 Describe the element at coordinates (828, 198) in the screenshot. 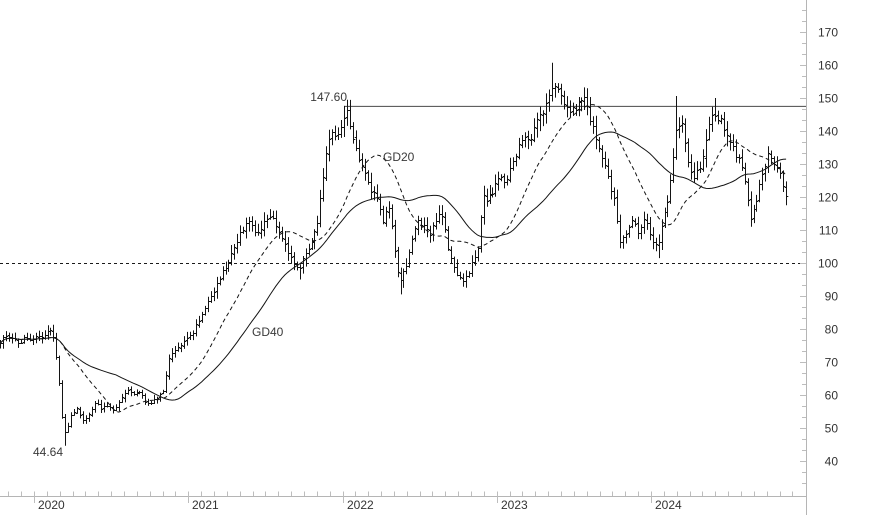

I see `y-tick-label: 120` at that location.